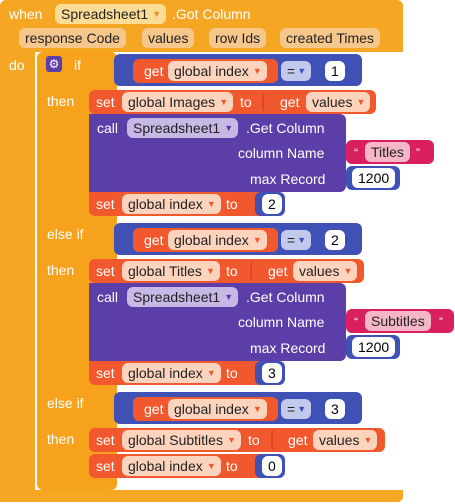  Describe the element at coordinates (211, 14) in the screenshot. I see `event-name: .Got Column` at that location.